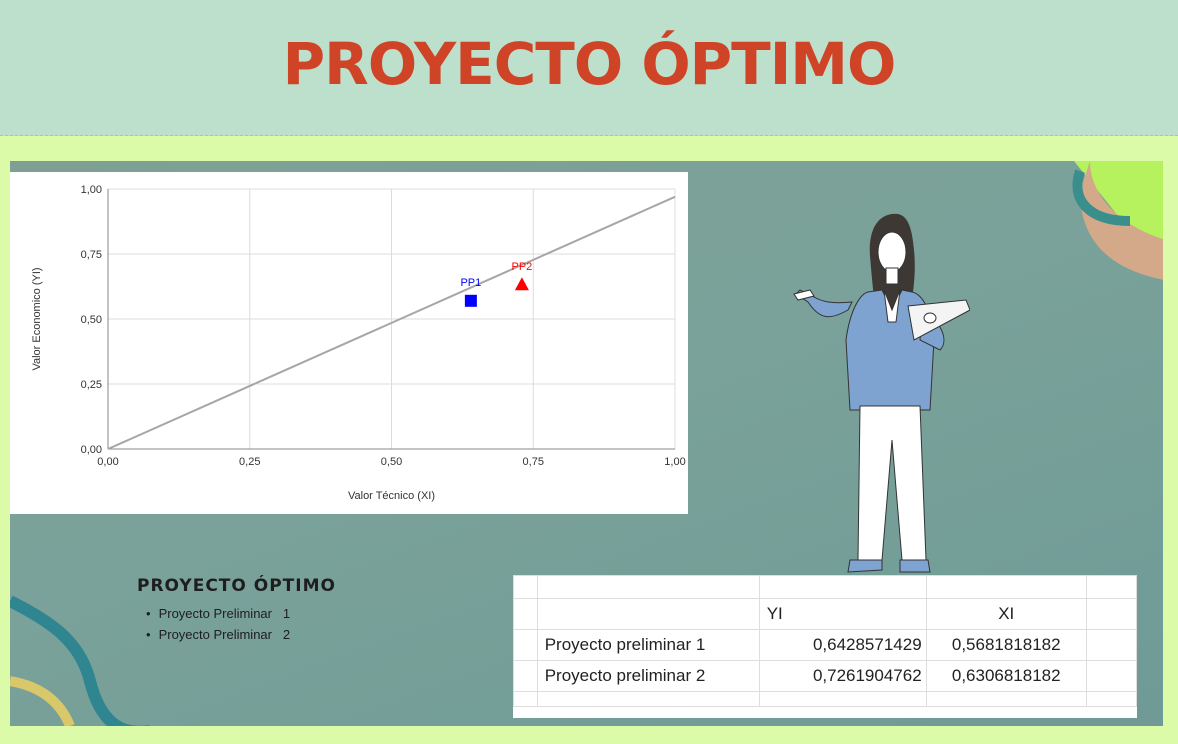 The width and height of the screenshot is (1178, 744). Describe the element at coordinates (391, 462) in the screenshot. I see `x-tick-label: 0,50` at that location.